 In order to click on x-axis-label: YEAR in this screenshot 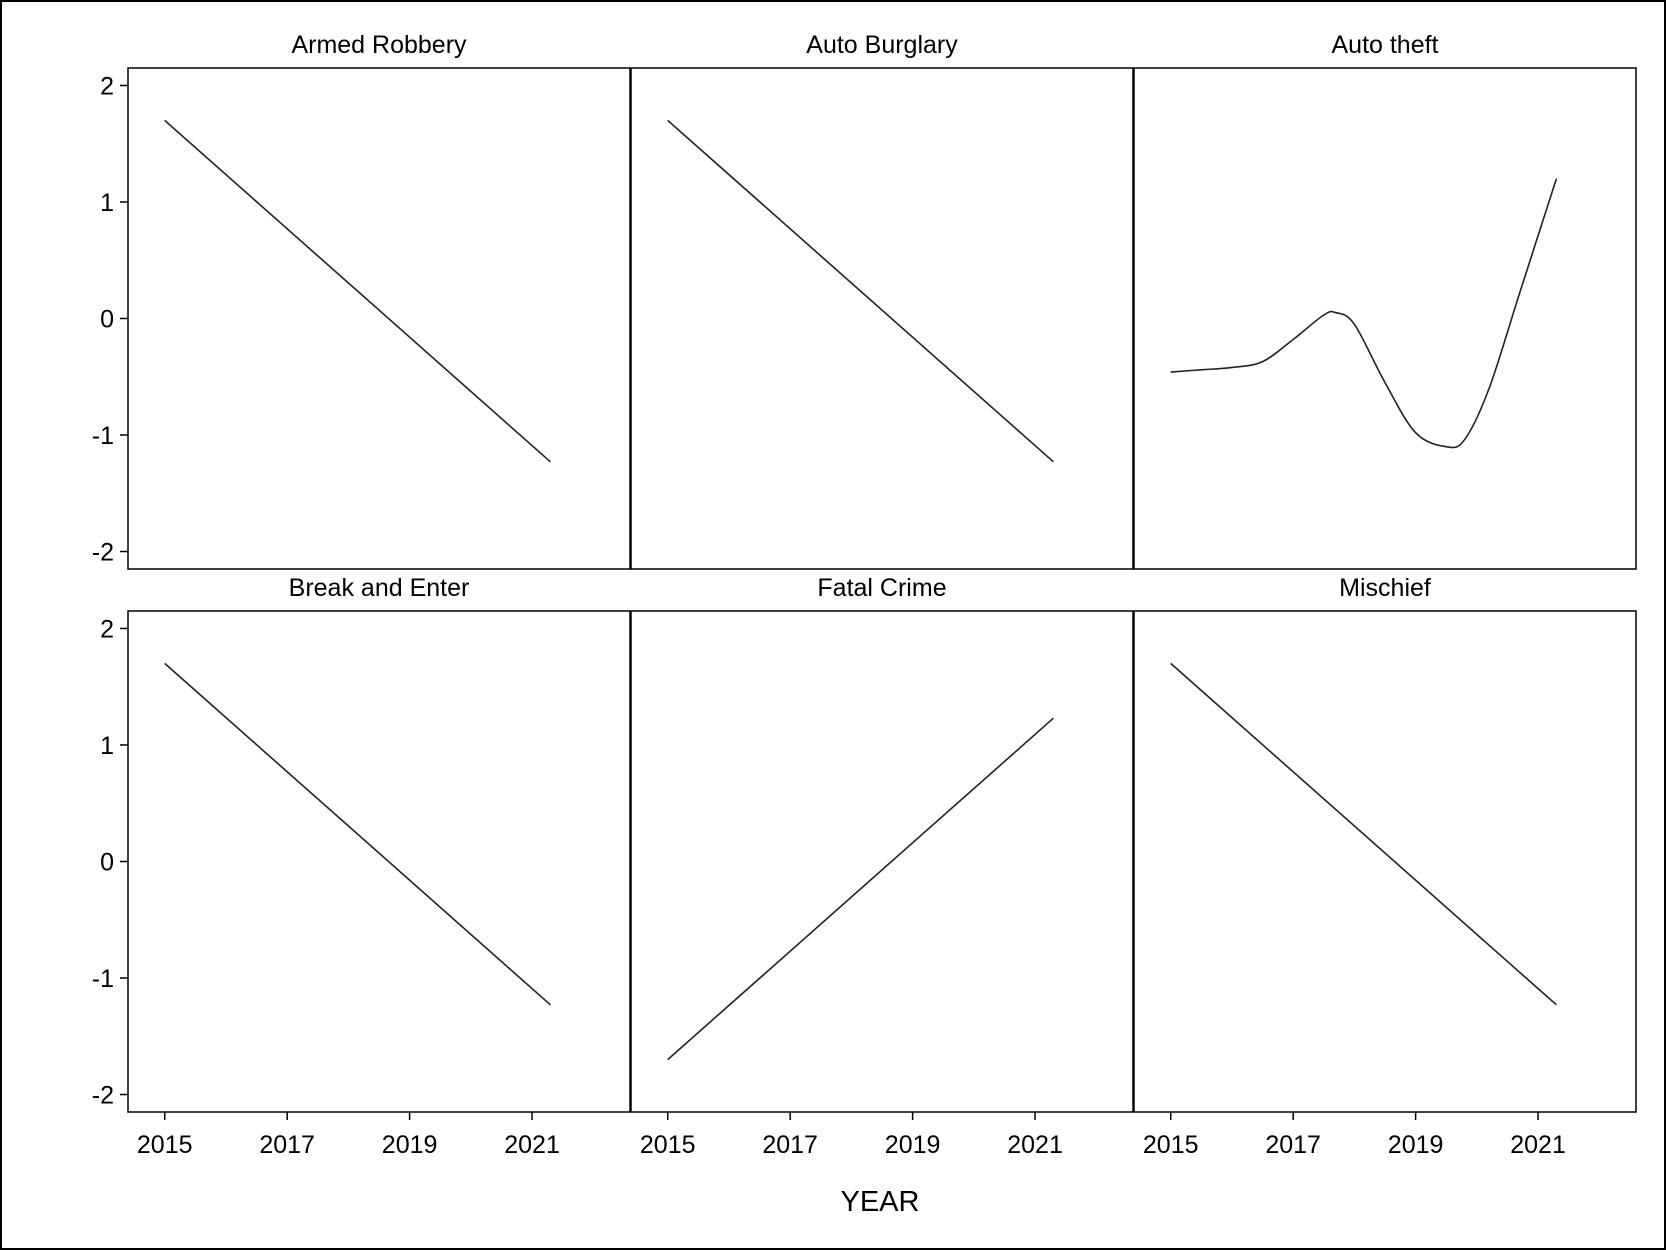, I will do `click(880, 1202)`.